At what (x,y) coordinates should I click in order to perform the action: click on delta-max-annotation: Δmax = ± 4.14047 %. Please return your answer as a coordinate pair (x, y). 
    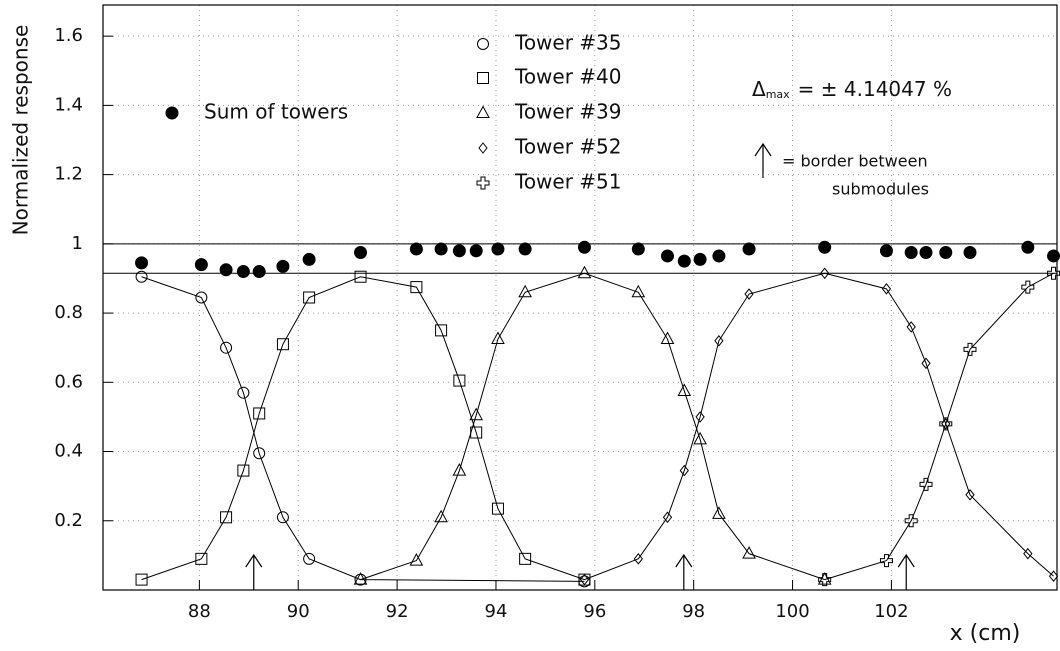
    Looking at the image, I should click on (852, 89).